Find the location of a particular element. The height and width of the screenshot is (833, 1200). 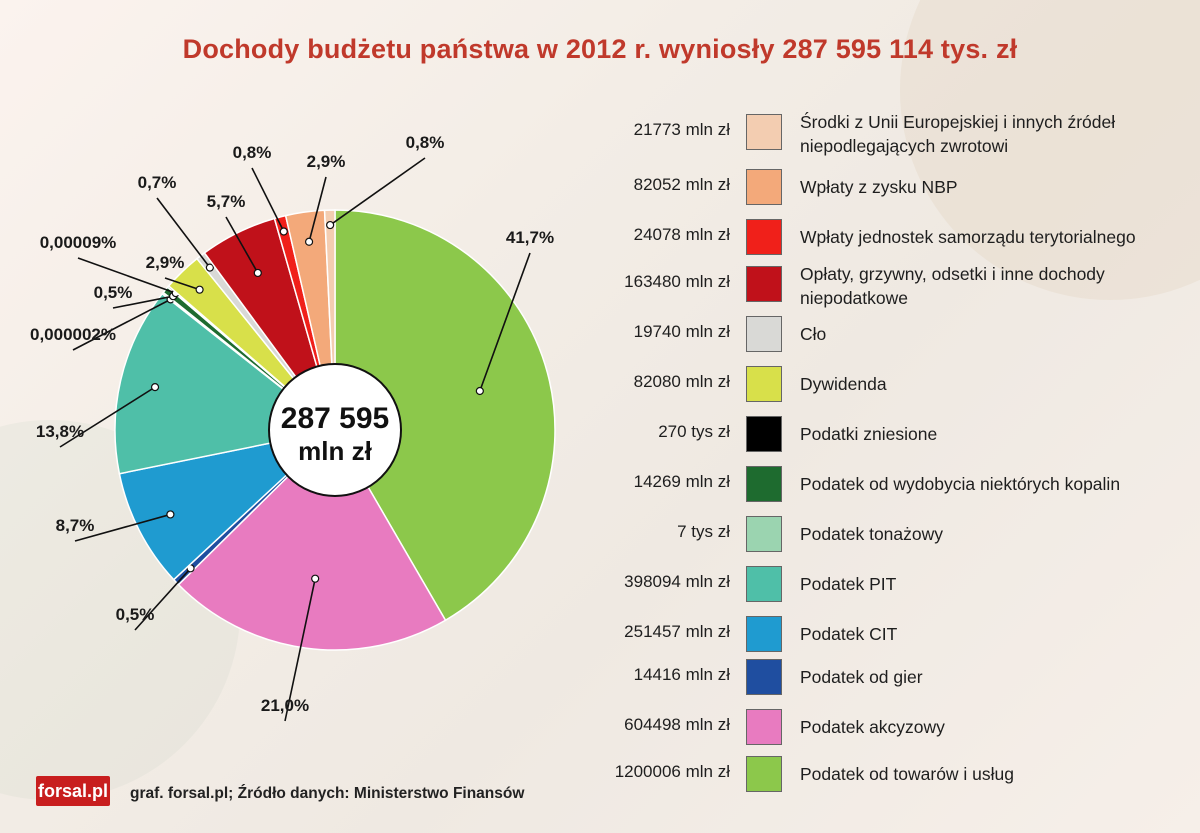

legend-value: 398094 mln zł is located at coordinates (677, 581).